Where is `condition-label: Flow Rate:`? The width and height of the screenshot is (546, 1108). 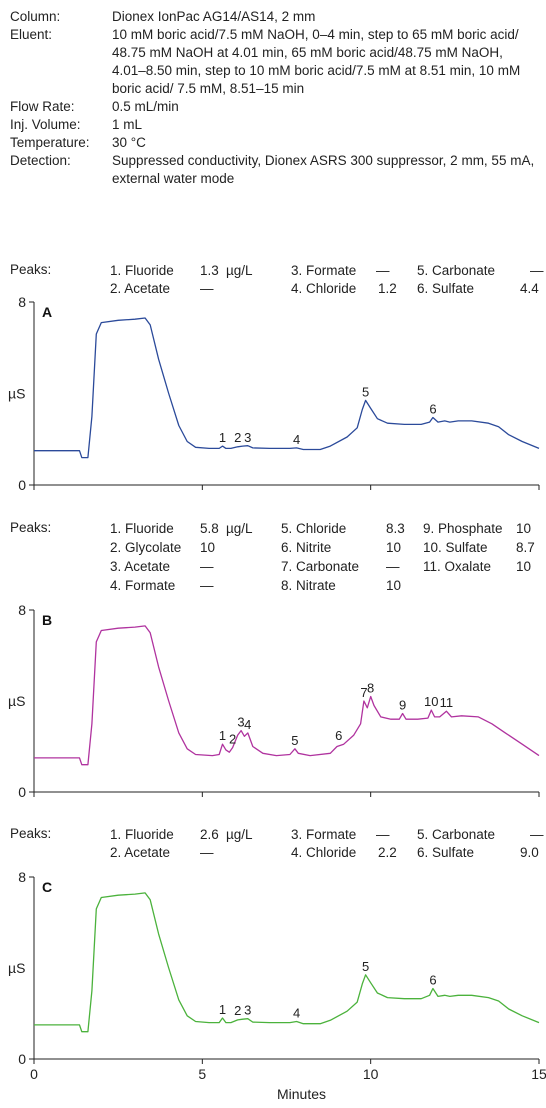 condition-label: Flow Rate: is located at coordinates (42, 106).